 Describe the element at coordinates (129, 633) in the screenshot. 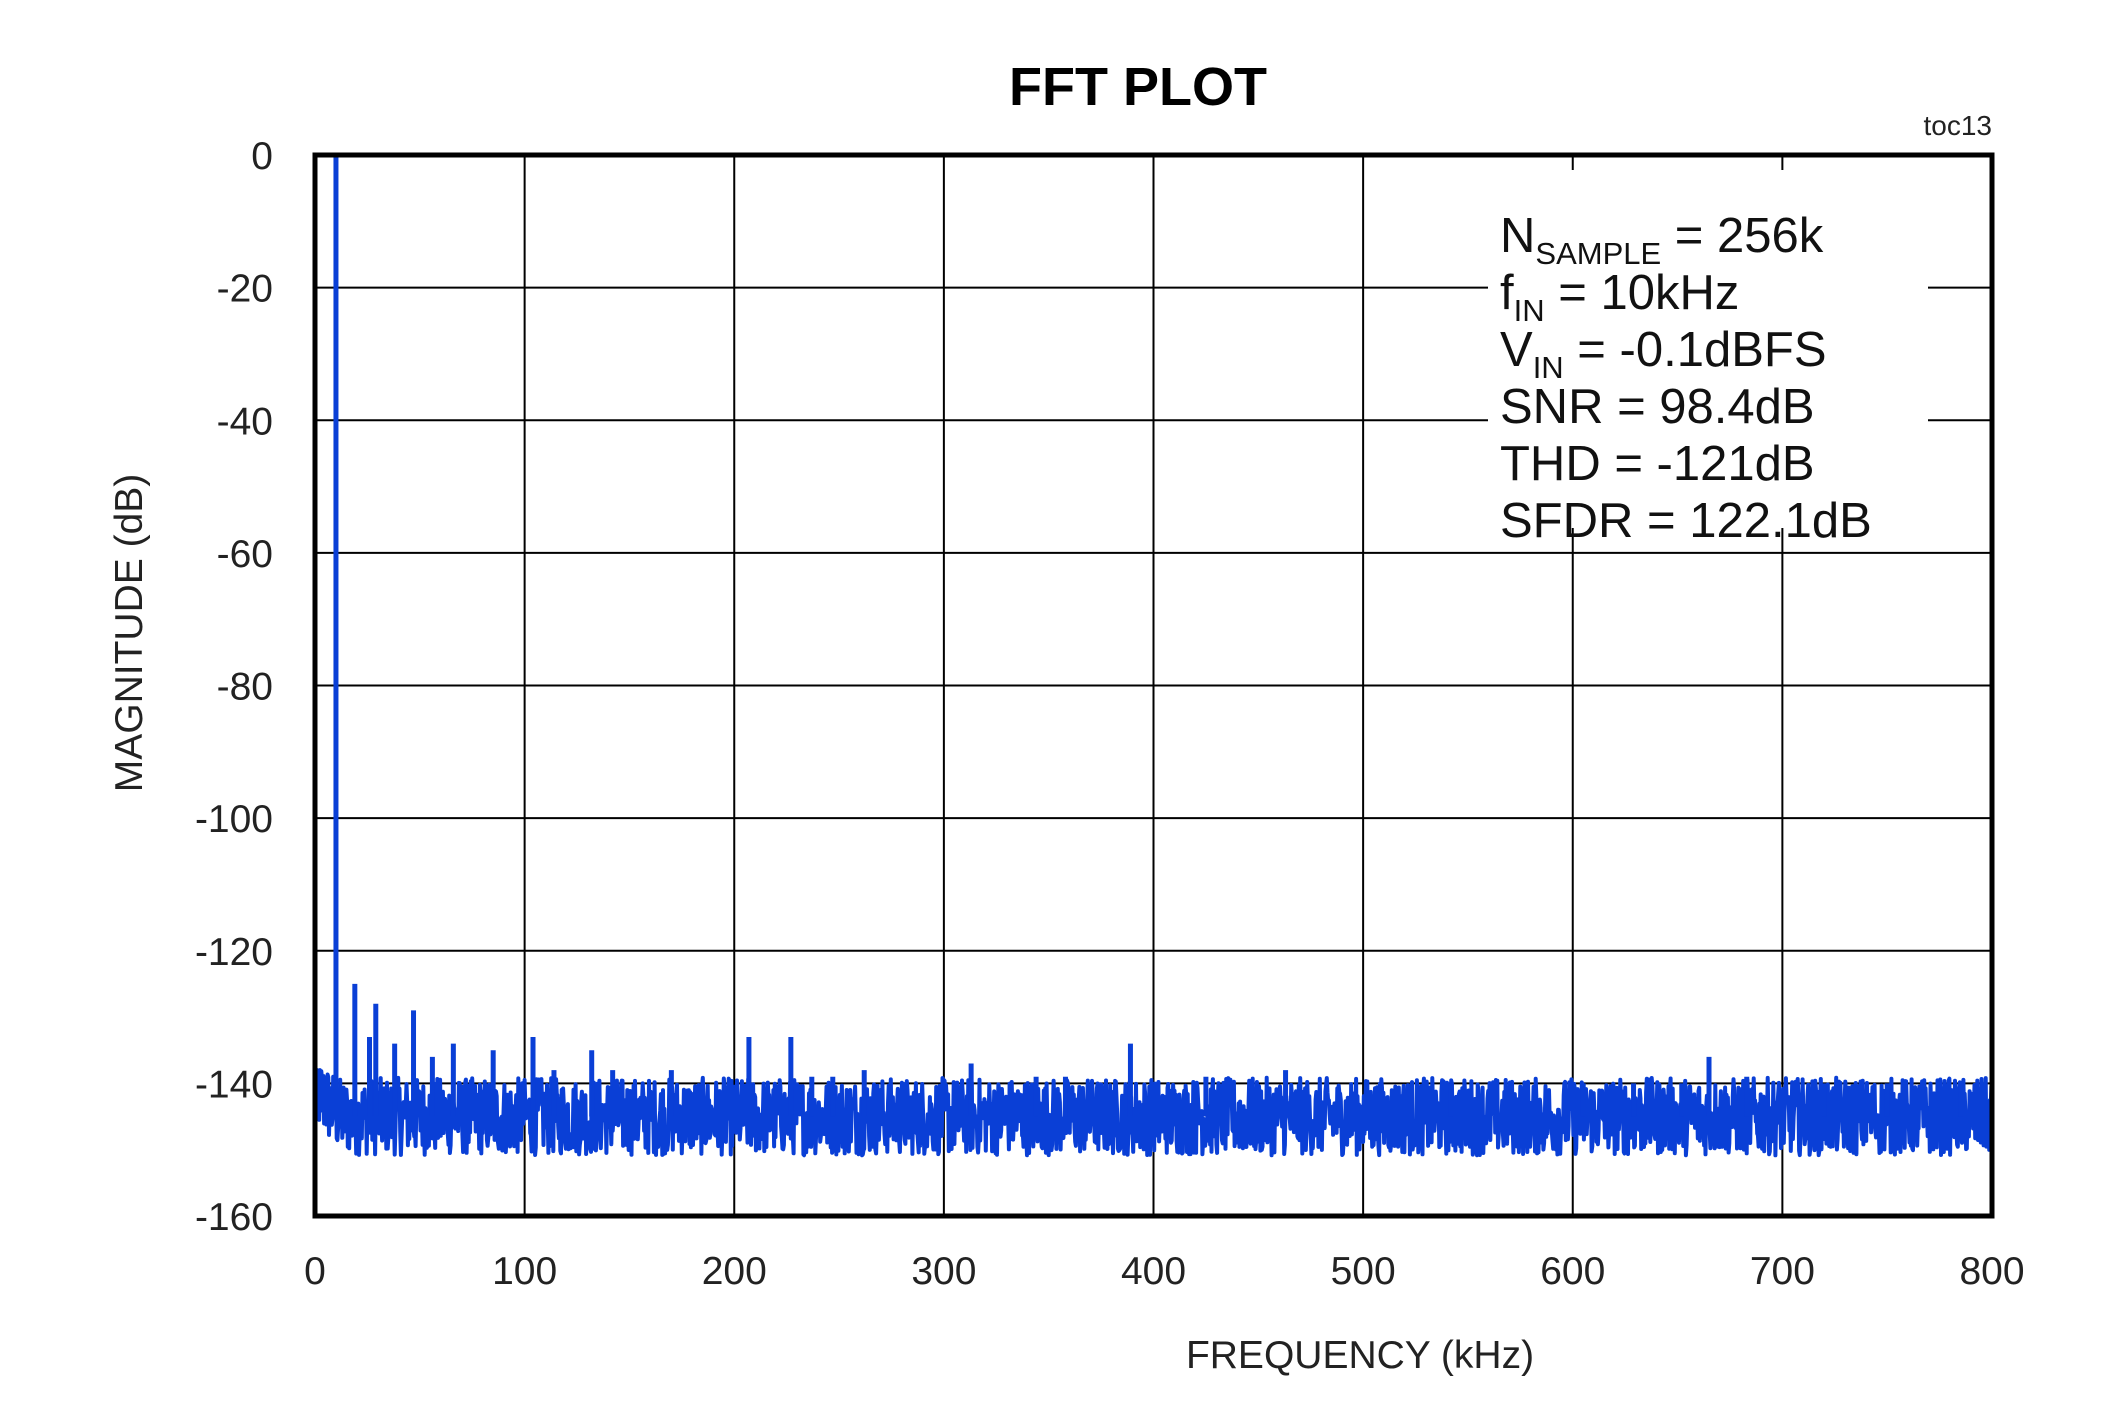

I see `y-axis-label: MAGNITUDE (dB)` at that location.